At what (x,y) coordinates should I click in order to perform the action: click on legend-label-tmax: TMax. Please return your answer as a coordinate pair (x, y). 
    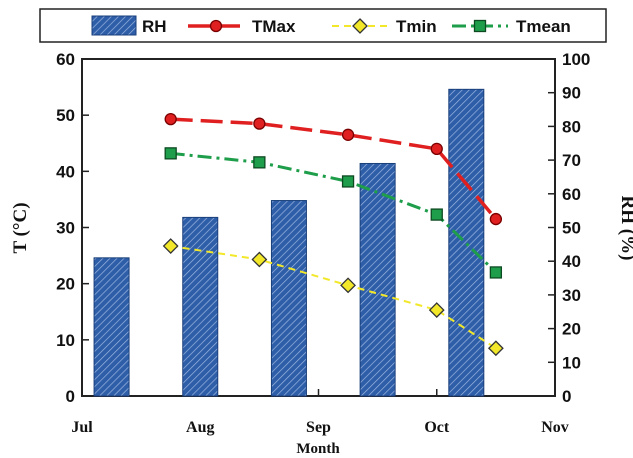
    Looking at the image, I should click on (274, 26).